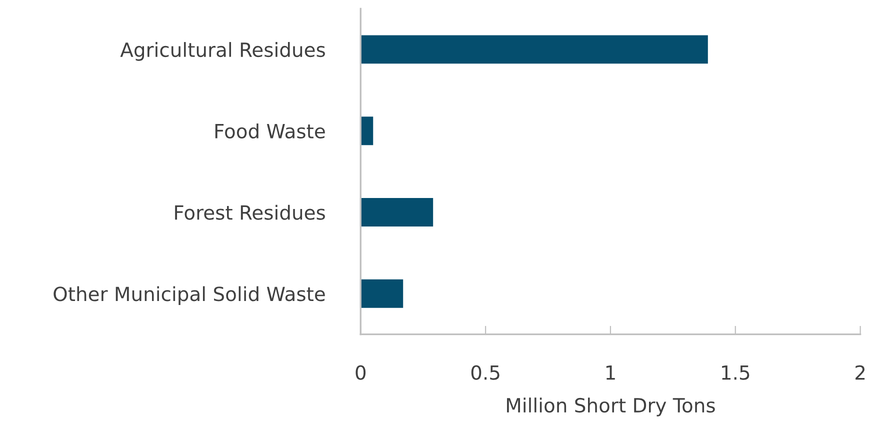 Image resolution: width=869 pixels, height=437 pixels. I want to click on x-axis-title: Million Short Dry Tons, so click(611, 407).